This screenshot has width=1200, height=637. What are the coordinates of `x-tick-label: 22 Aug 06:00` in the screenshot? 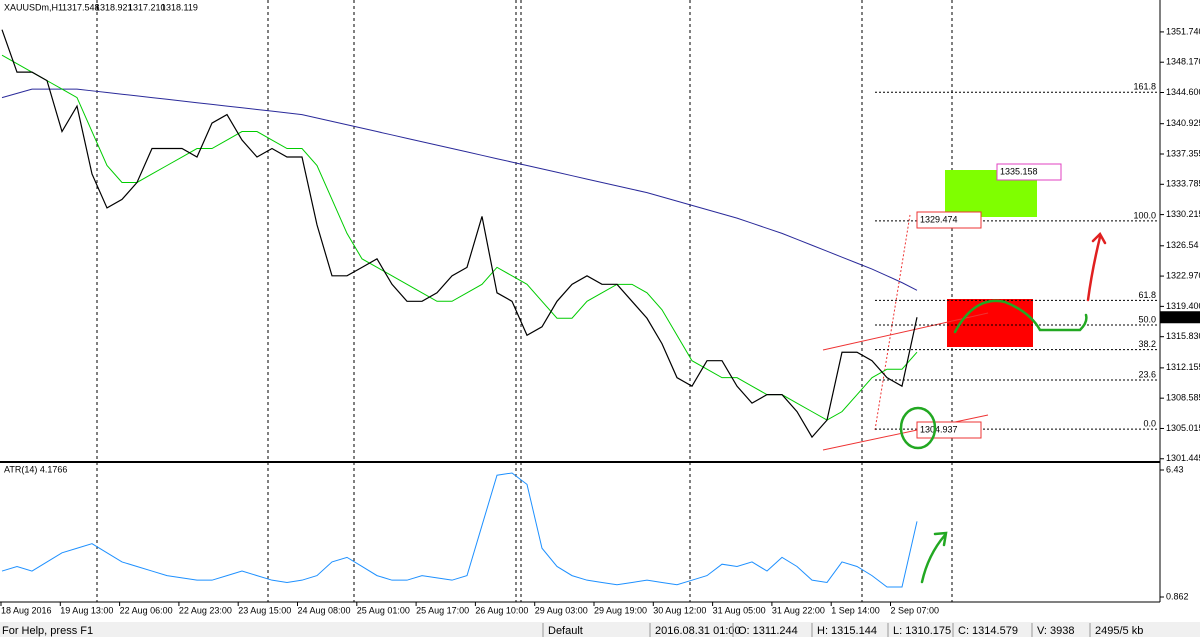 It's located at (146, 610).